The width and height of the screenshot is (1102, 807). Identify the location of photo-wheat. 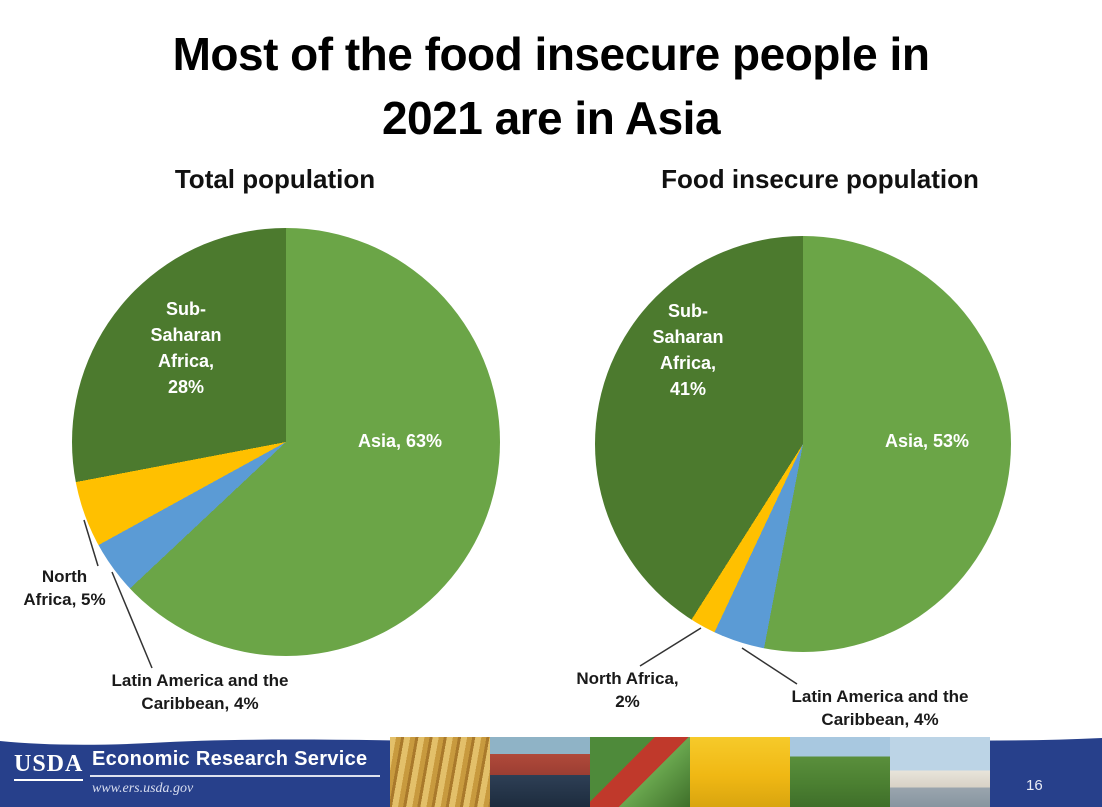
(440, 772).